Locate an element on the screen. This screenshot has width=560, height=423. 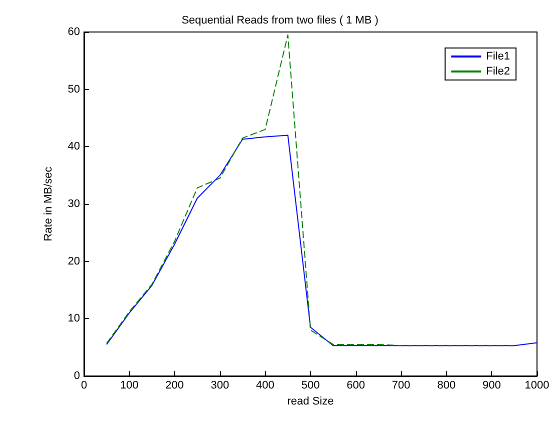
x-tick-label: 200 is located at coordinates (174, 386).